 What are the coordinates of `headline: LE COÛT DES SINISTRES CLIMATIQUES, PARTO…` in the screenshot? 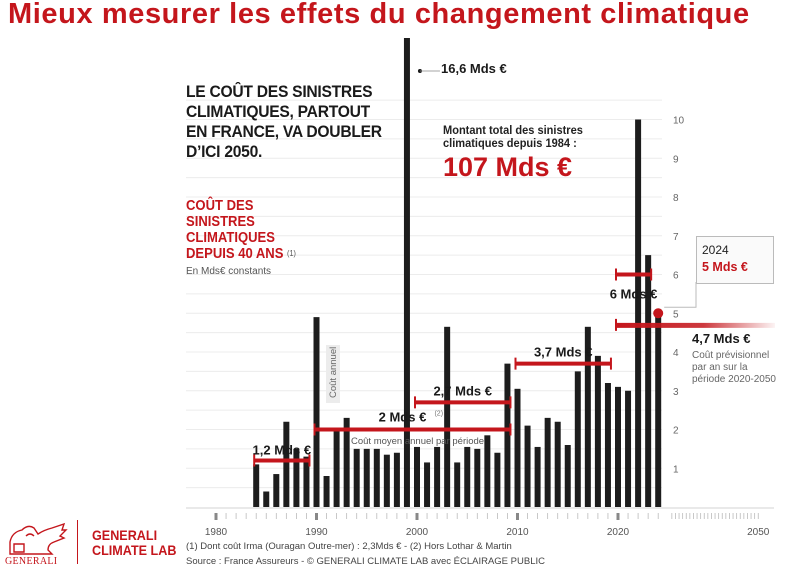 It's located at (284, 121).